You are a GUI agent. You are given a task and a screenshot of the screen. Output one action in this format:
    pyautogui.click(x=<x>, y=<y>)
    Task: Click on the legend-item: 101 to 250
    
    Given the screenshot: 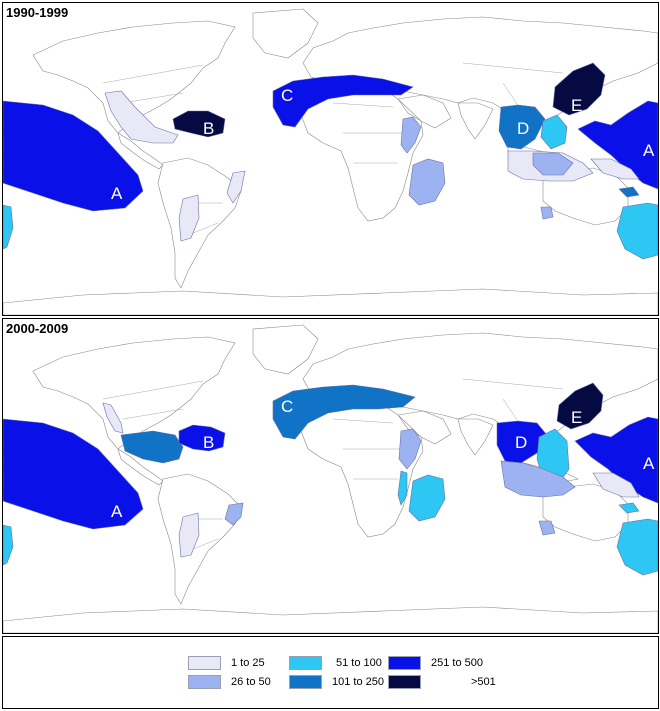 What is the action you would take?
    pyautogui.click(x=336, y=682)
    